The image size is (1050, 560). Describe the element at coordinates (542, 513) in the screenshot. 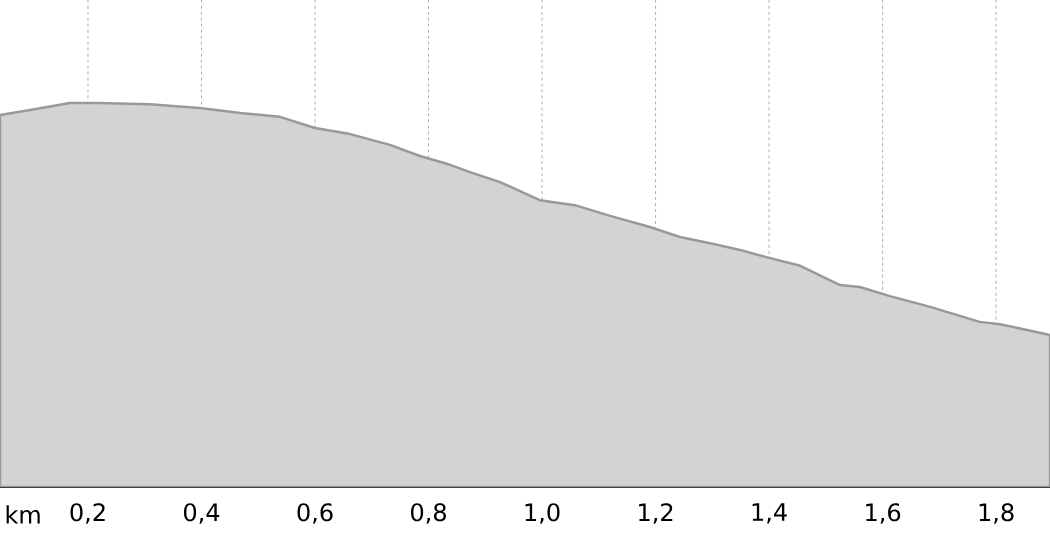

I see `x-tick-label: 1,0` at that location.